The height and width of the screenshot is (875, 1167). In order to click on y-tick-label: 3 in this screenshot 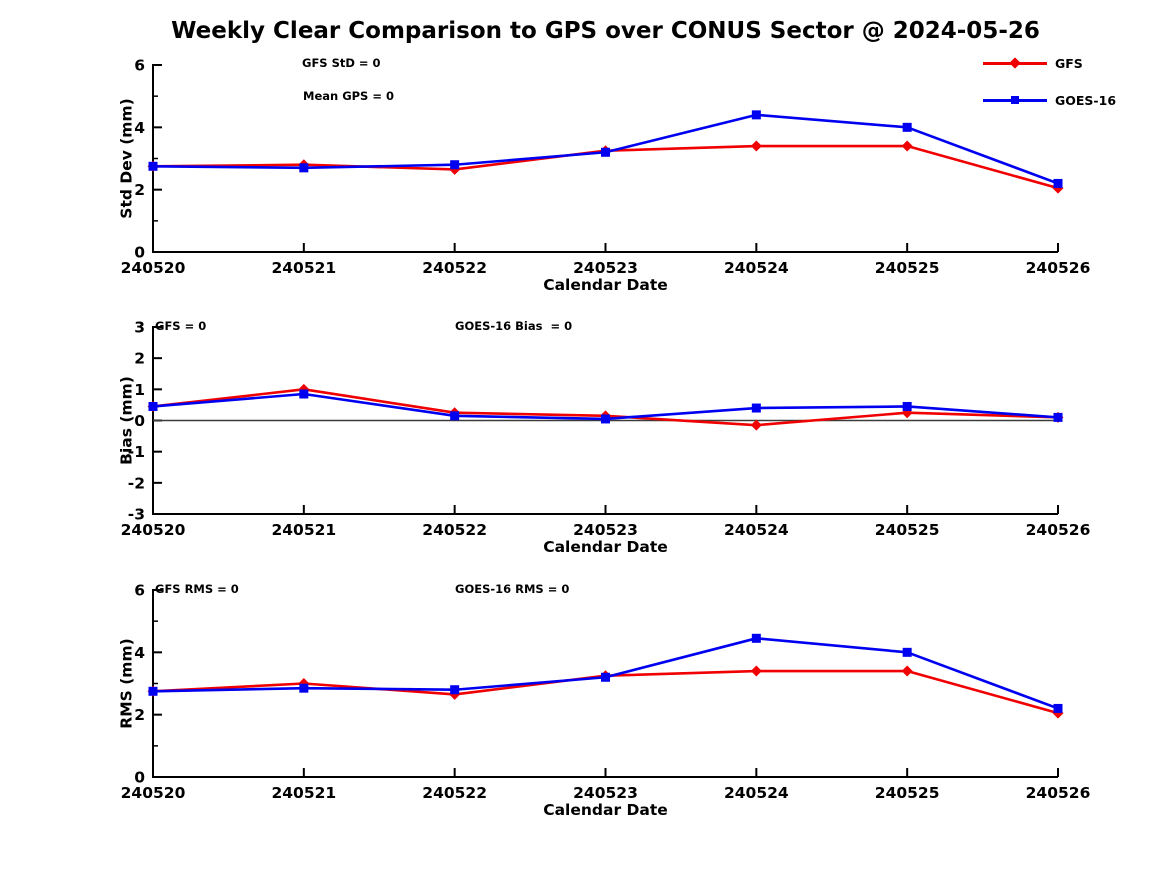, I will do `click(139, 328)`.